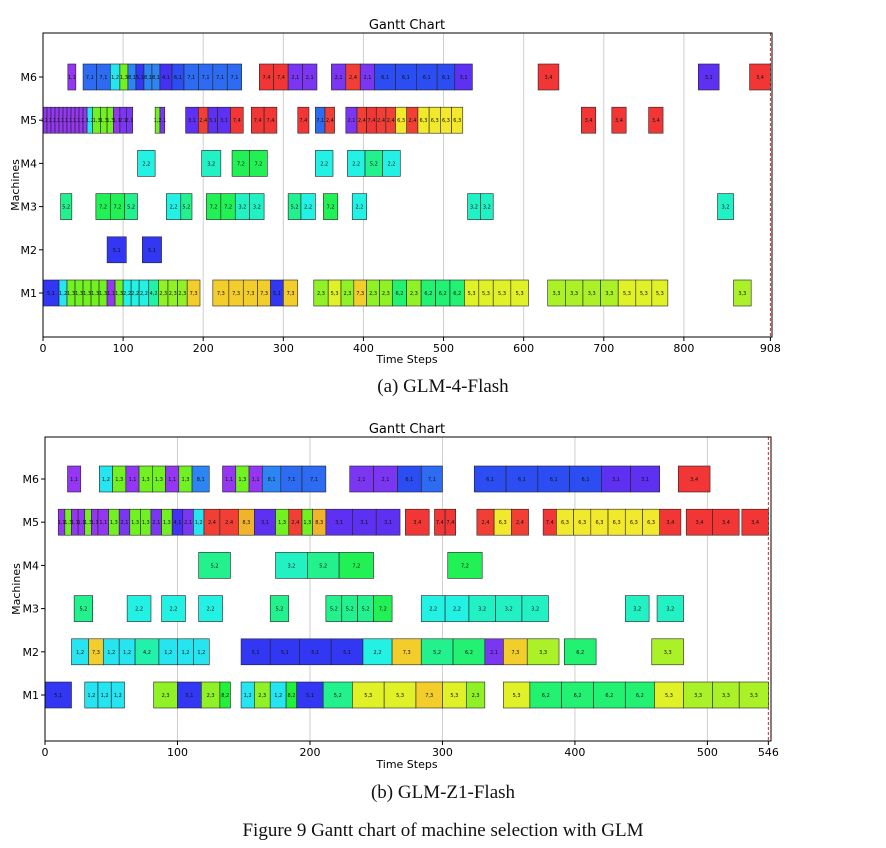  Describe the element at coordinates (247, 695) in the screenshot. I see `gantt-bar: 1,2` at that location.